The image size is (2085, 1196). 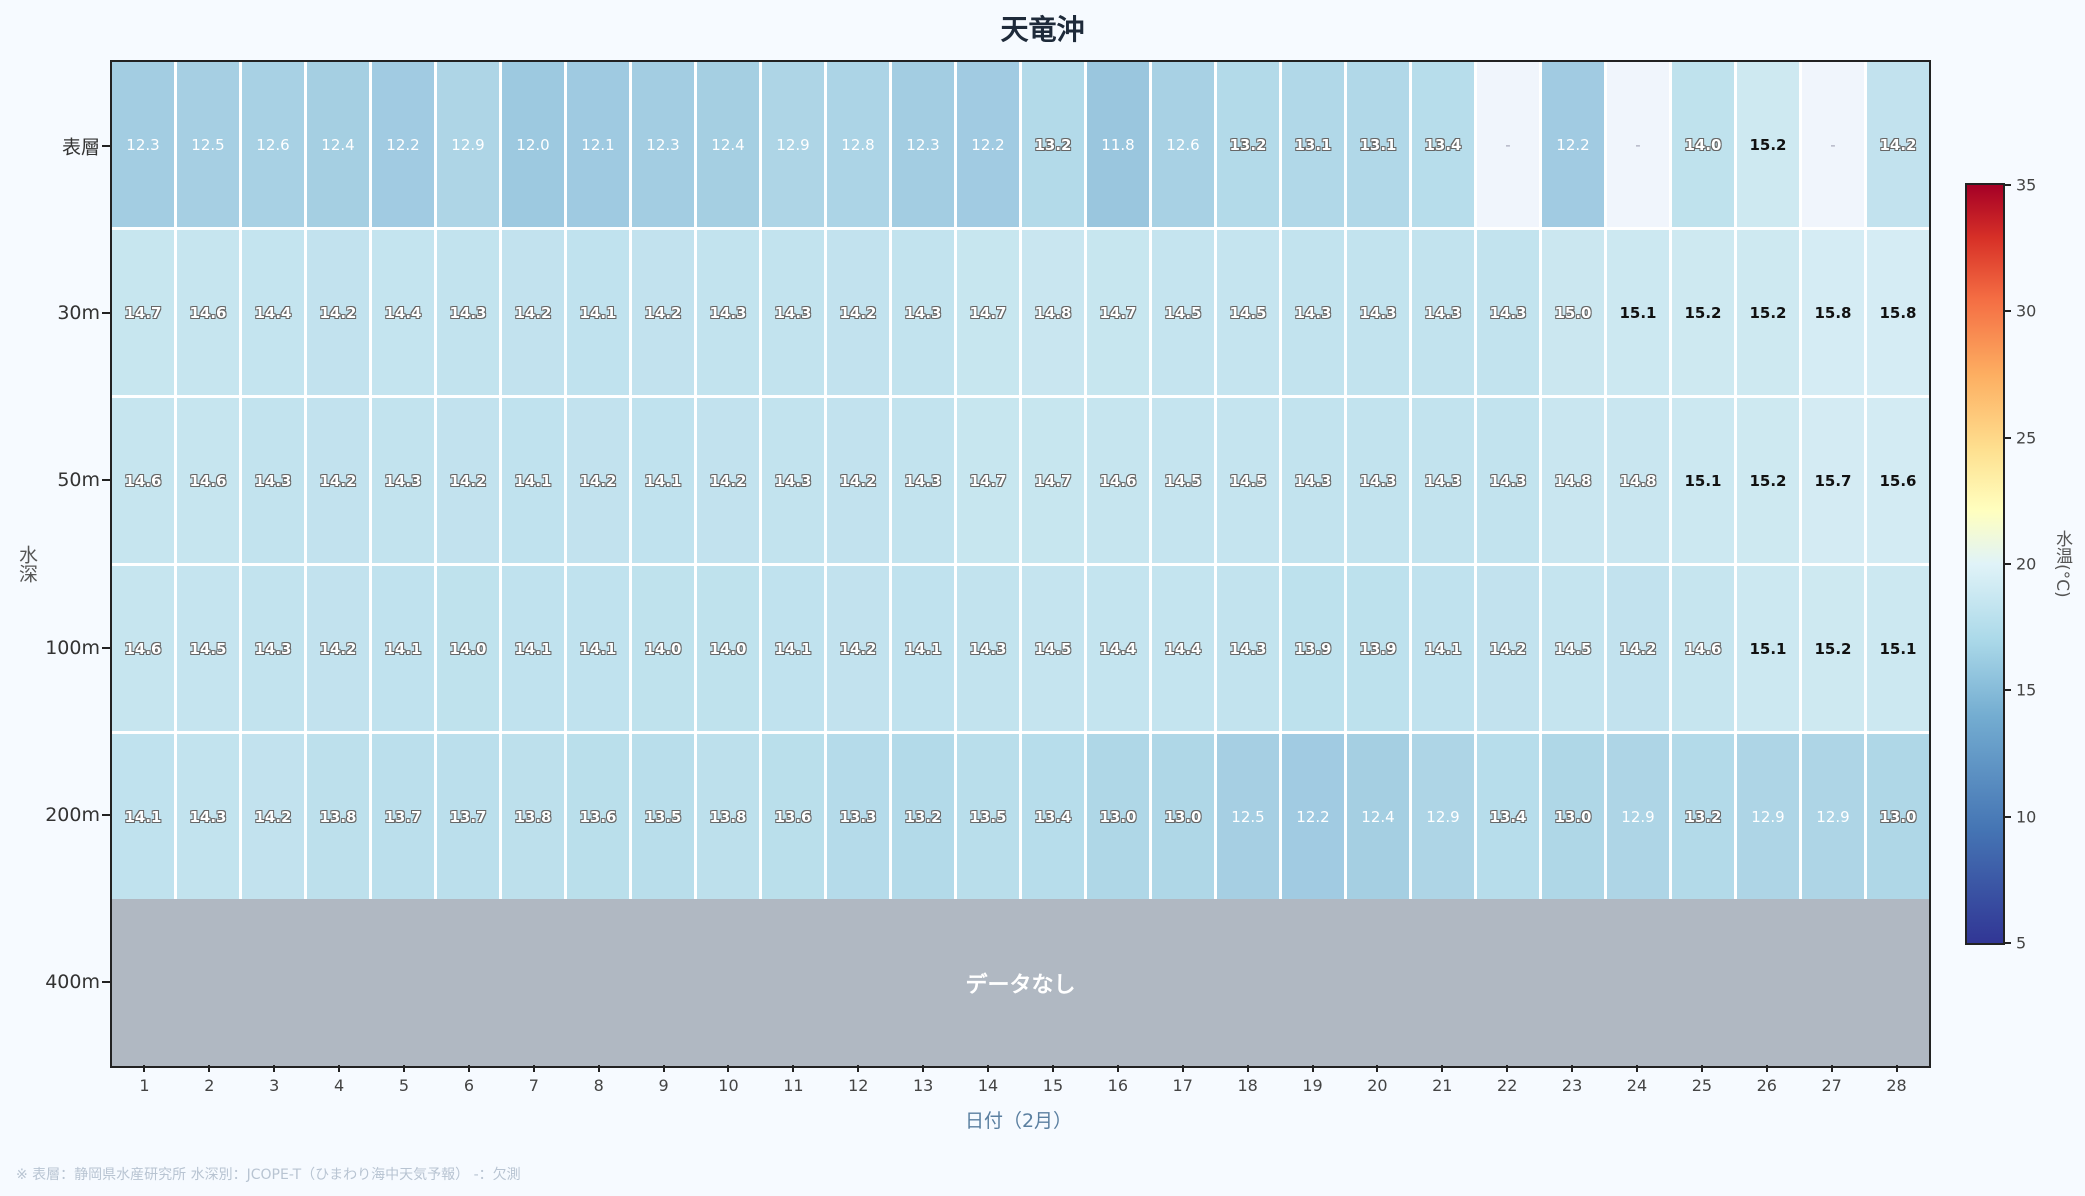 I want to click on x-tick-label: 27, so click(x=1831, y=1085).